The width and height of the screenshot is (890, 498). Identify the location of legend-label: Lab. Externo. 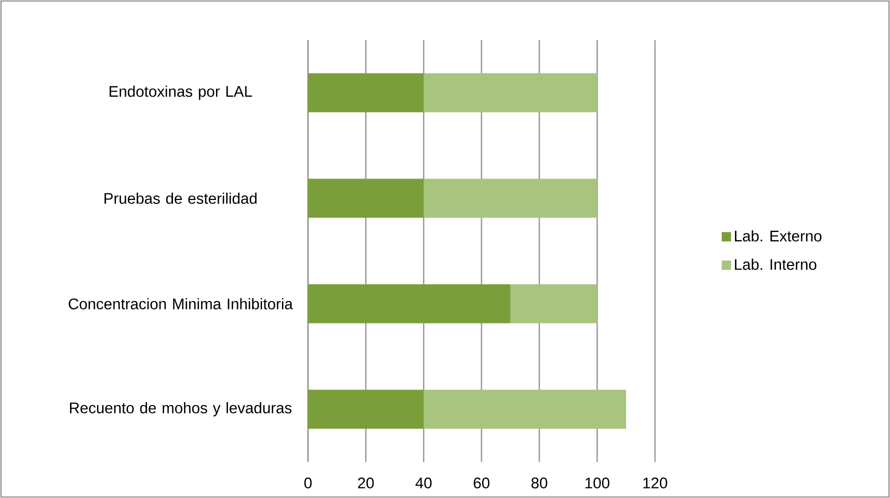
(778, 236).